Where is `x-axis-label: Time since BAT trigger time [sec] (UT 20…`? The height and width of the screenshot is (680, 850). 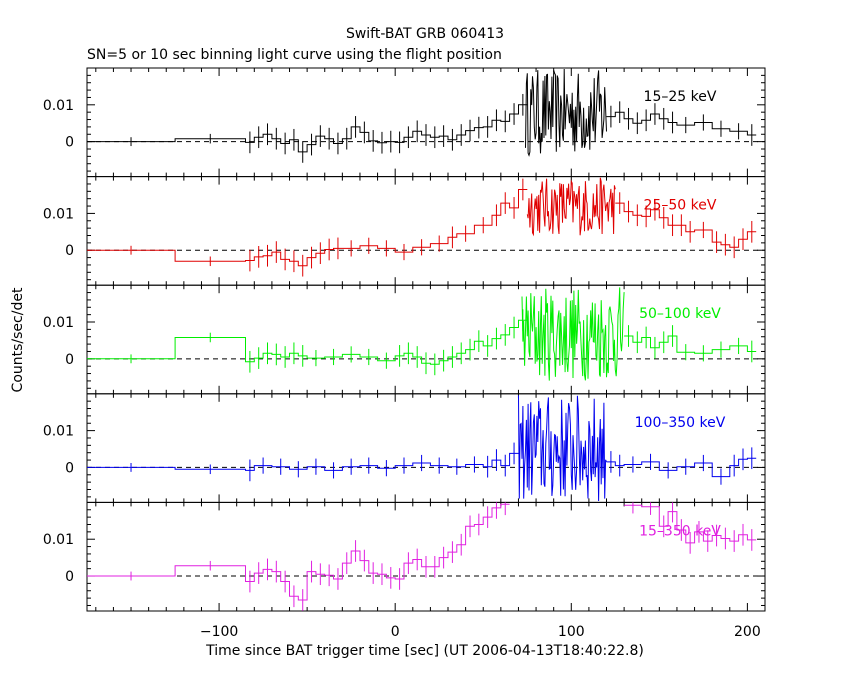
x-axis-label: Time since BAT trigger time [sec] (UT 20… is located at coordinates (424, 651).